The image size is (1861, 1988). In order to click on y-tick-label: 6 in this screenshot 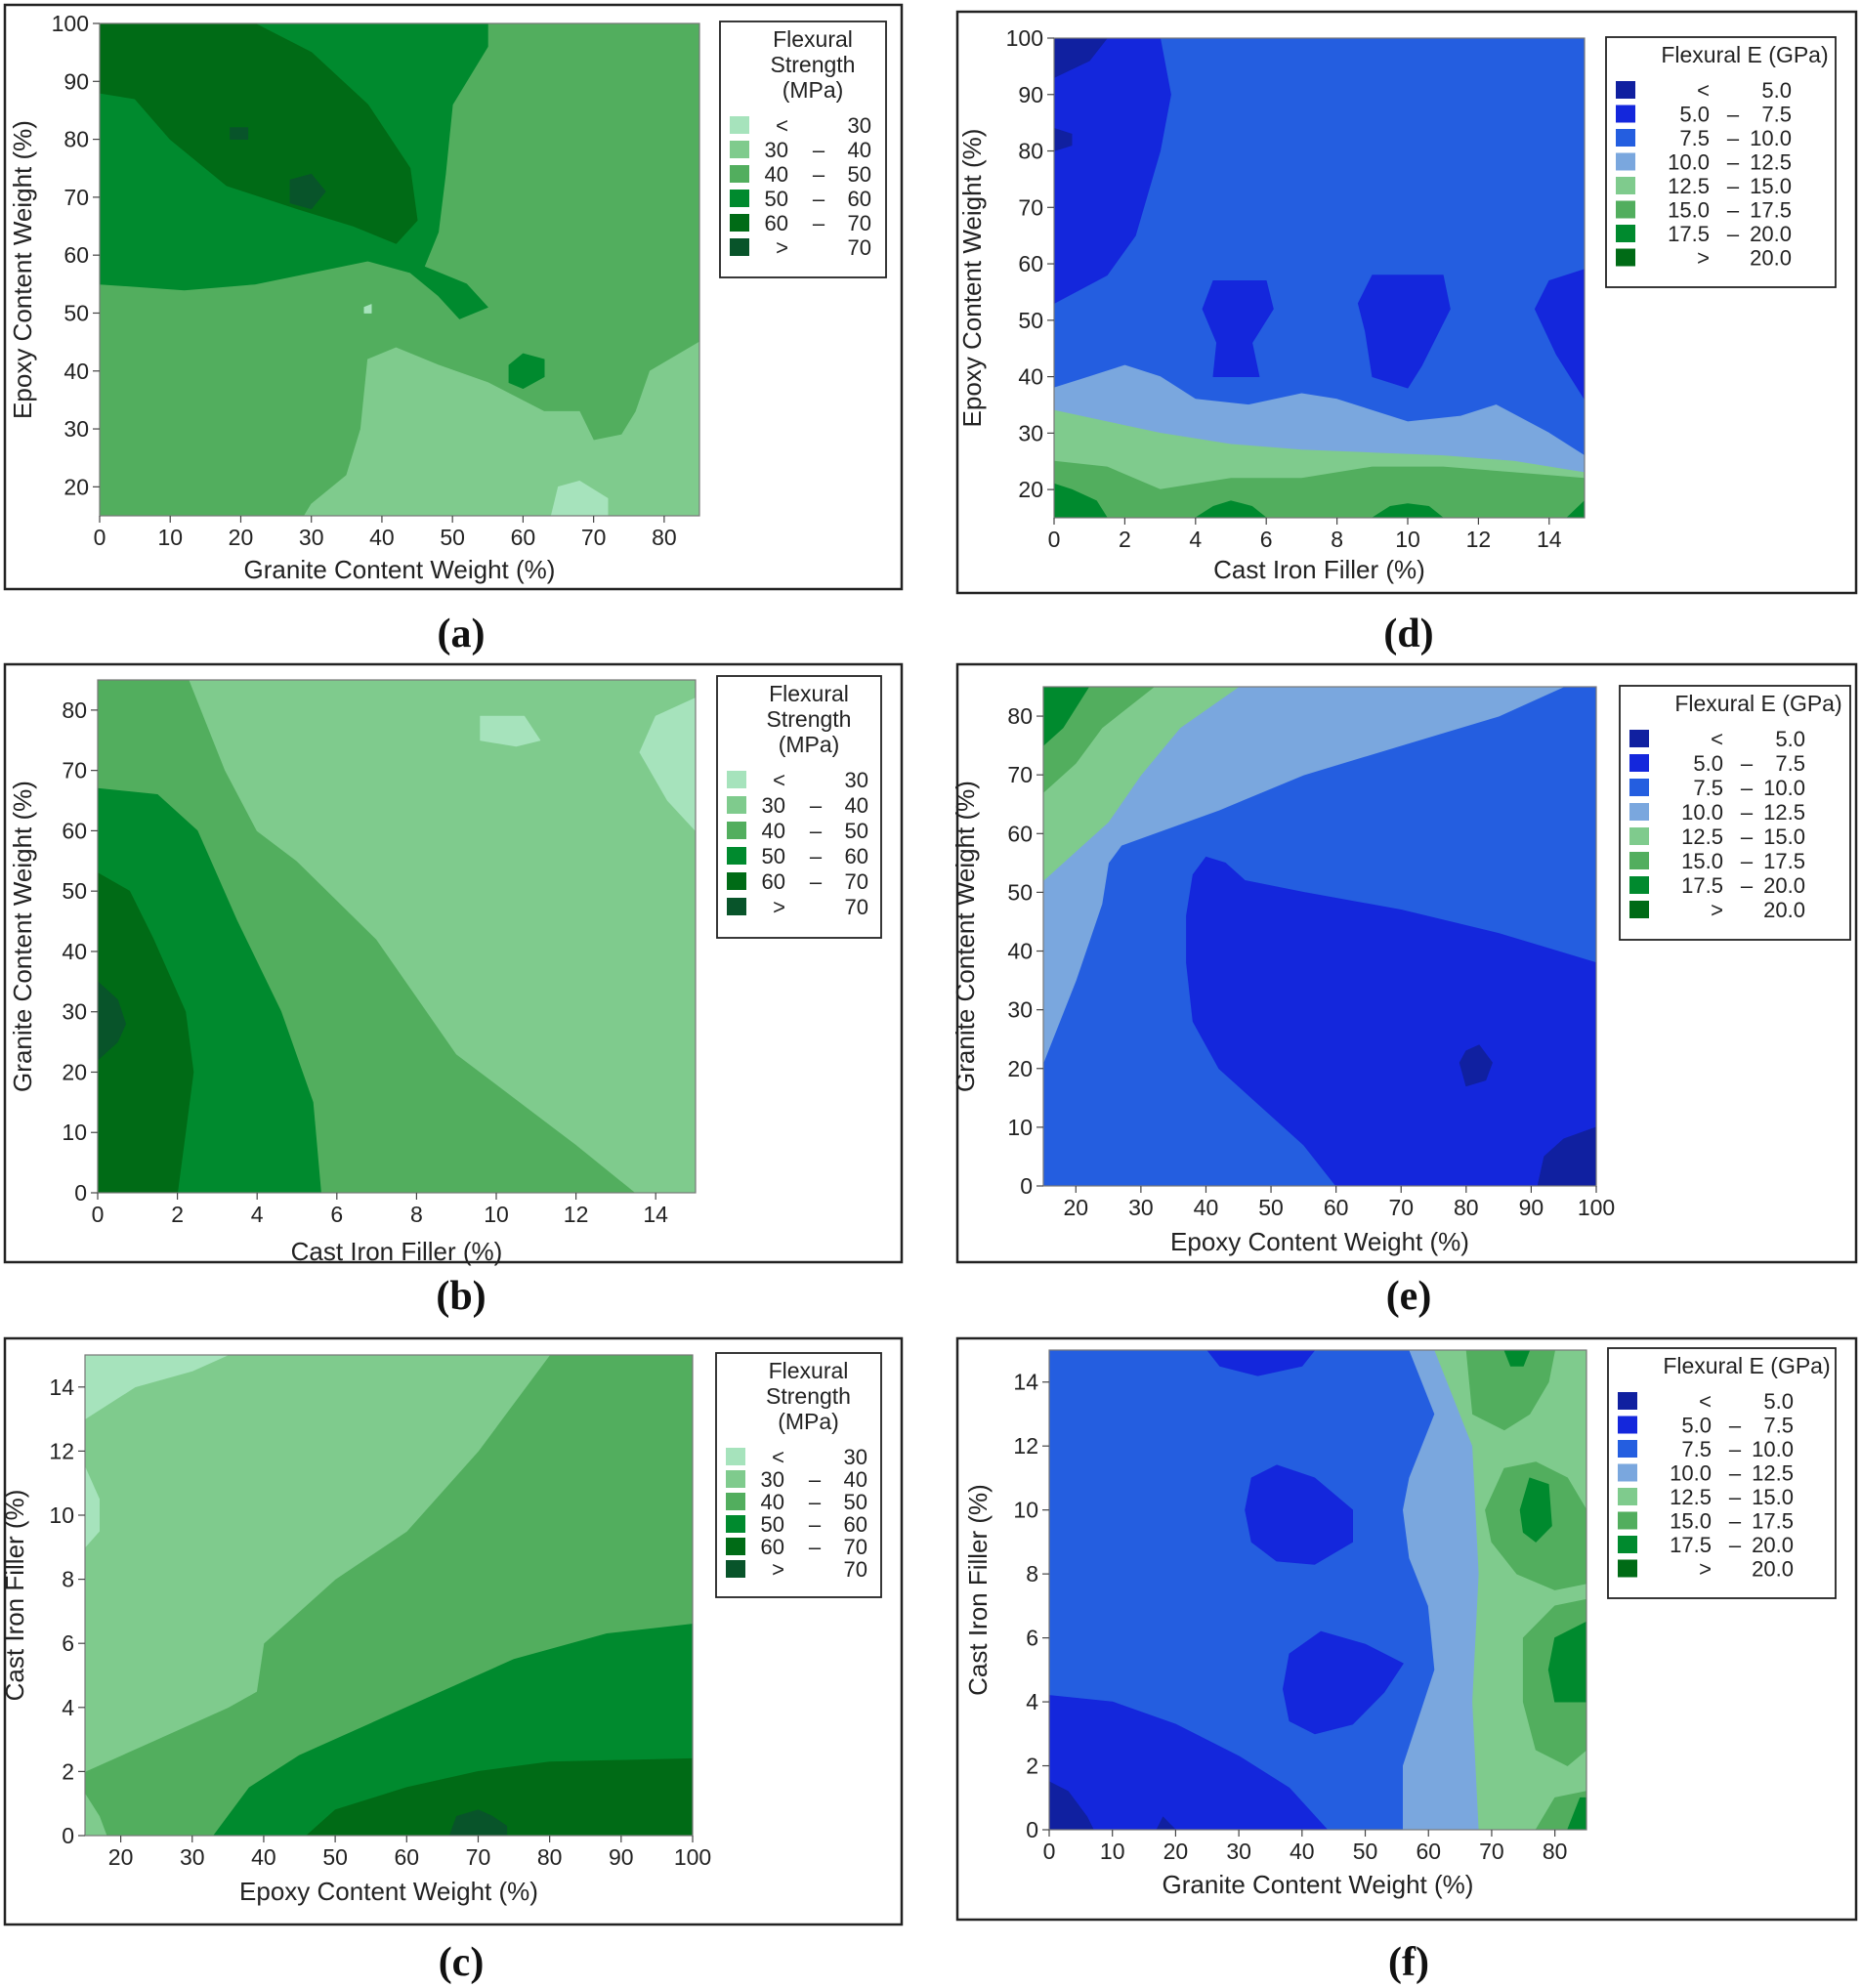, I will do `click(68, 1643)`.